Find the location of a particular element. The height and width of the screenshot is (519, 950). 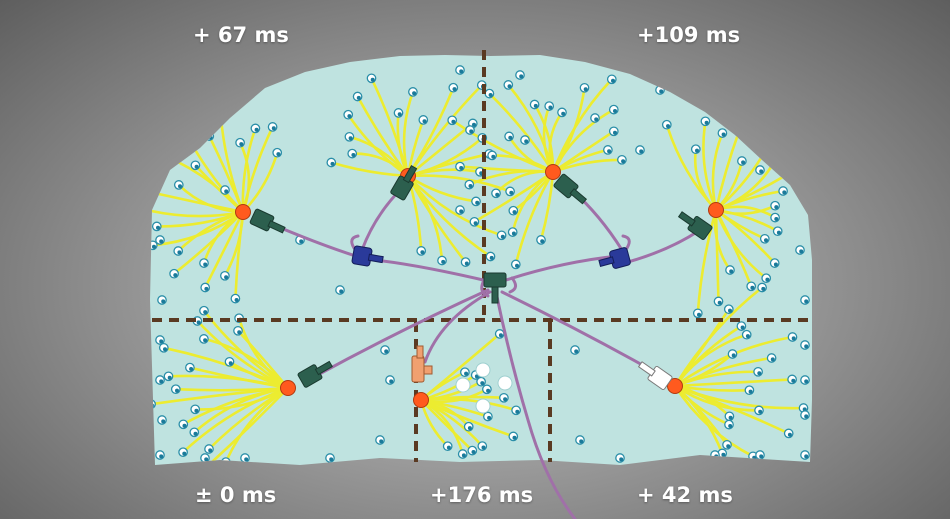

peach-mic-stem is located at coordinates (420, 352).